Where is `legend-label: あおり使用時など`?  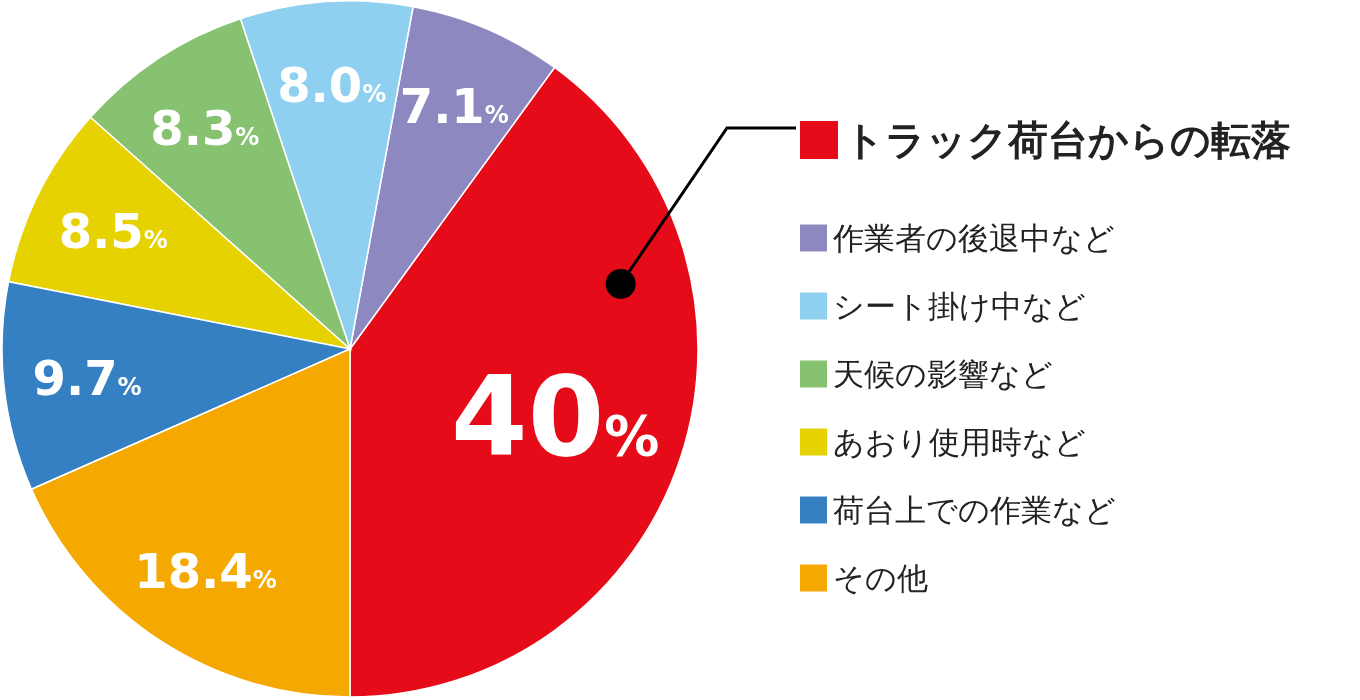 legend-label: あおり使用時など is located at coordinates (959, 442).